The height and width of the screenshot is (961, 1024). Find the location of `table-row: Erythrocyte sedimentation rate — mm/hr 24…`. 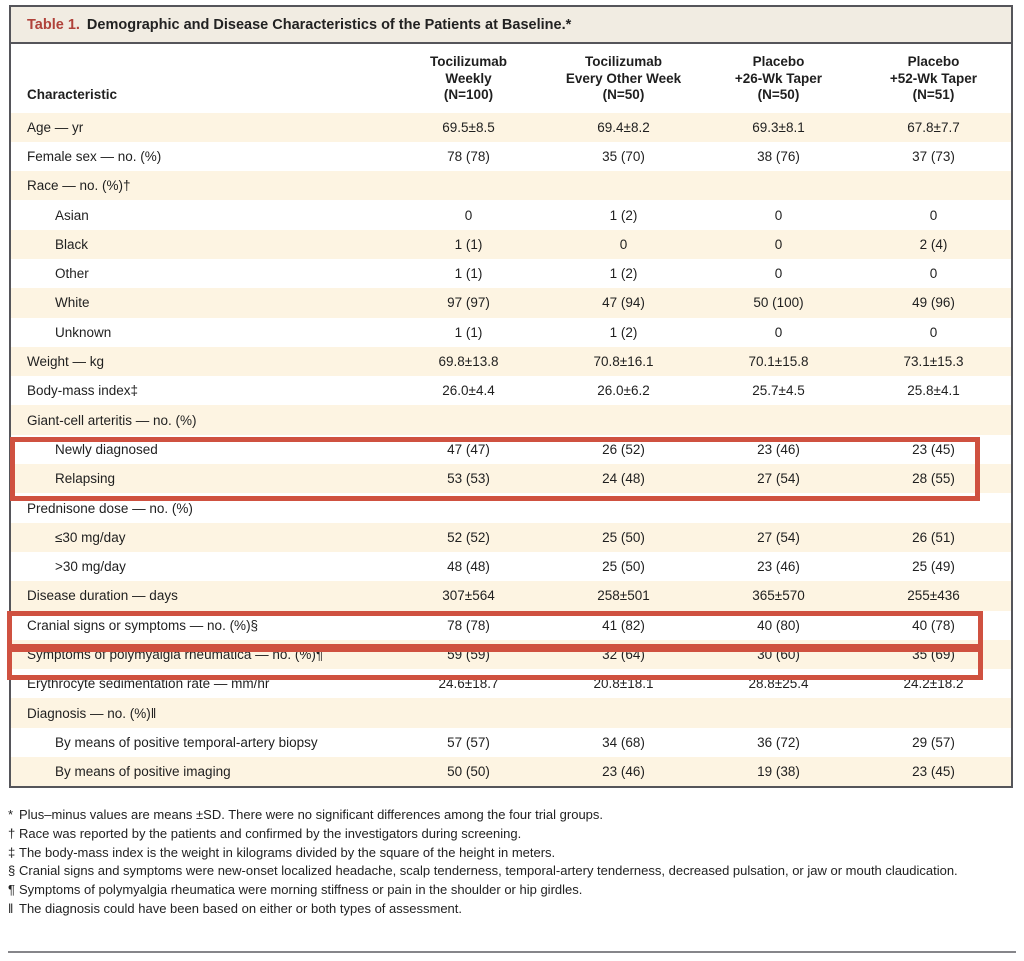

table-row: Erythrocyte sedimentation rate — mm/hr 24… is located at coordinates (511, 683).